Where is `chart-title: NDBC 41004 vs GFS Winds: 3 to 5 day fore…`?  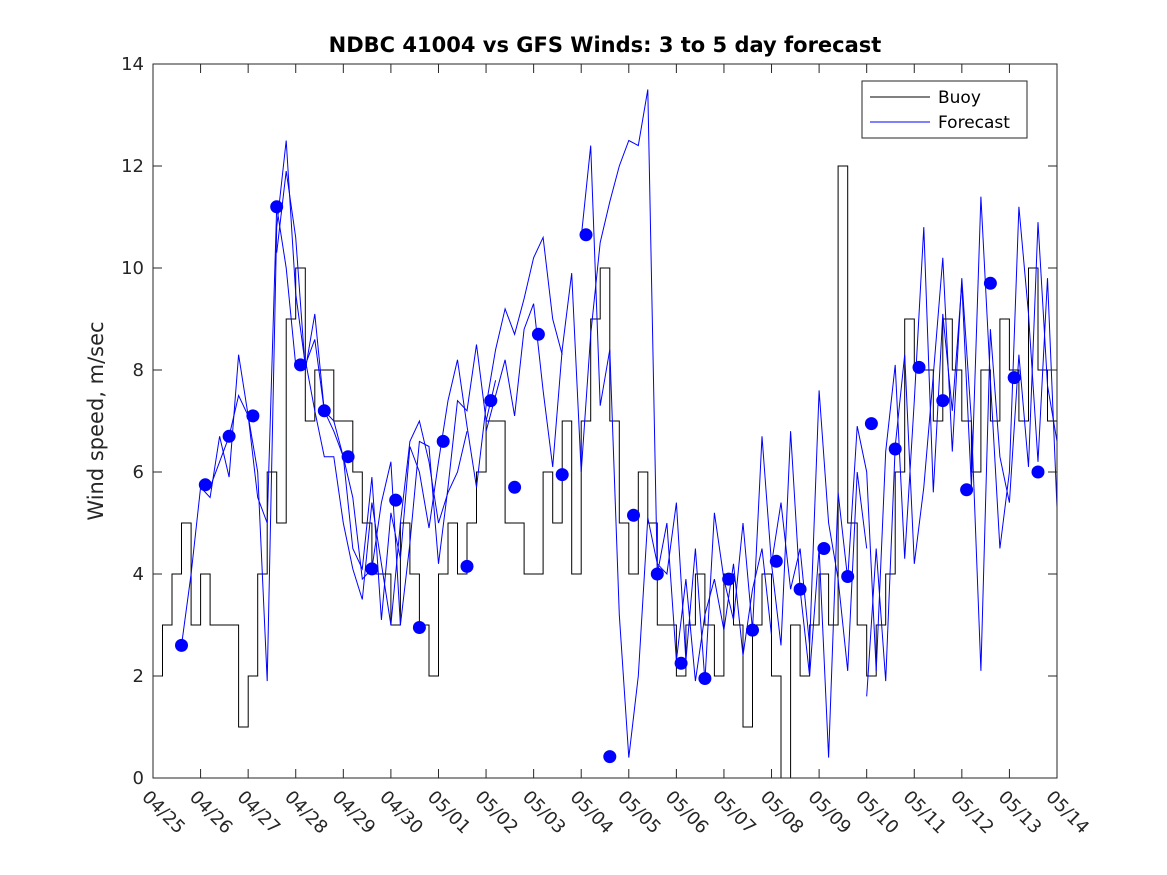 chart-title: NDBC 41004 vs GFS Winds: 3 to 5 day fore… is located at coordinates (605, 45).